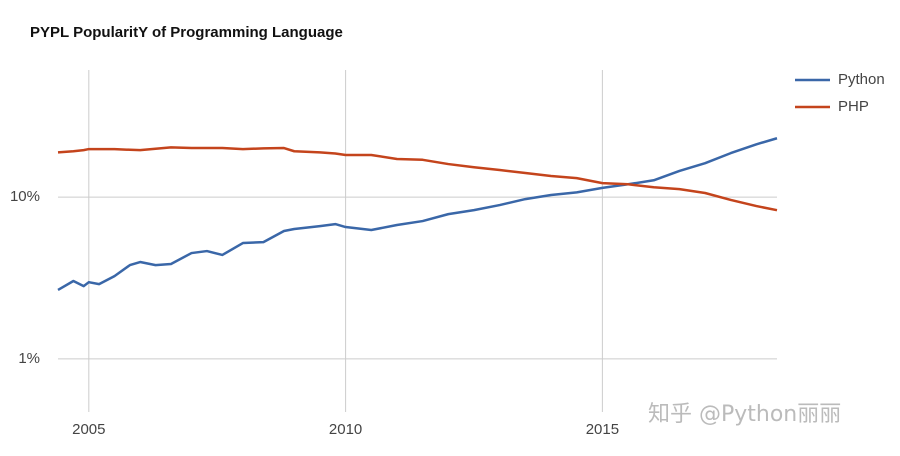  I want to click on y-tick-label: 1%, so click(29, 358).